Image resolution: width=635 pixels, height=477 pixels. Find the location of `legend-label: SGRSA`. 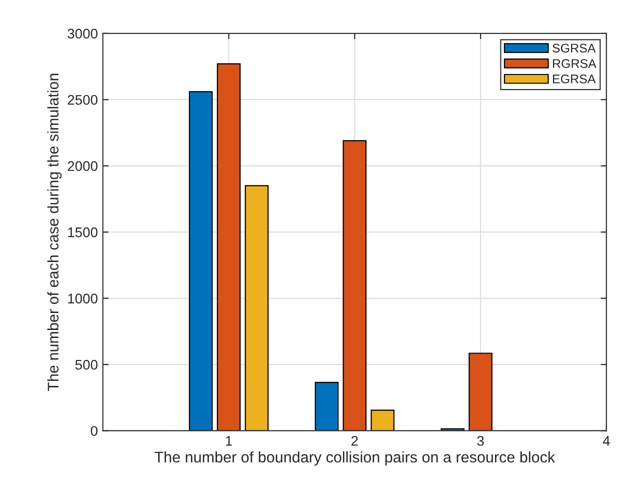

legend-label: SGRSA is located at coordinates (574, 48).